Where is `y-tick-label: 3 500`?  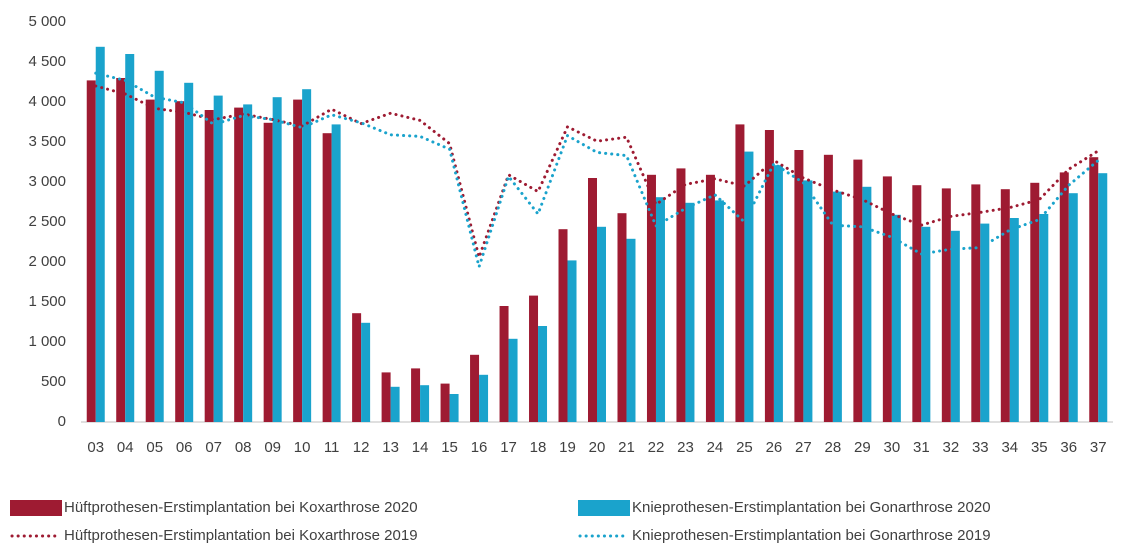
y-tick-label: 3 500 is located at coordinates (47, 141).